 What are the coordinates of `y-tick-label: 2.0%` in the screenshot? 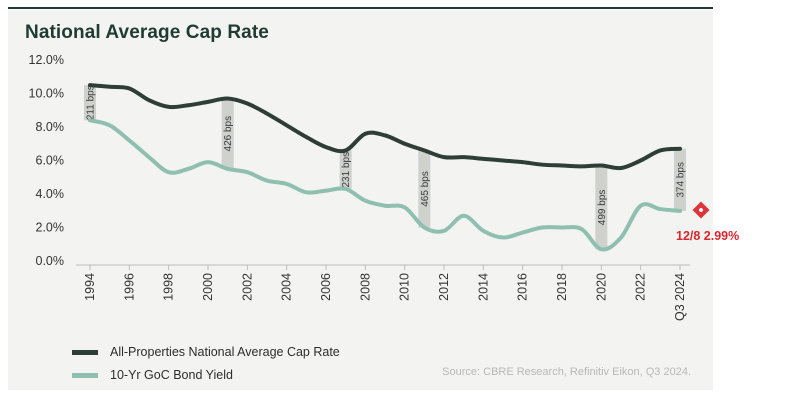 It's located at (50, 228).